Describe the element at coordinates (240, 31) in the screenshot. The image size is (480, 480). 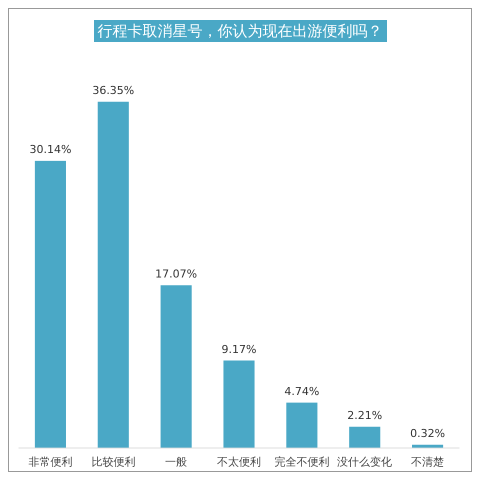
I see `chart-title: 行程卡取消星号，你认为现在出游便利吗？` at that location.